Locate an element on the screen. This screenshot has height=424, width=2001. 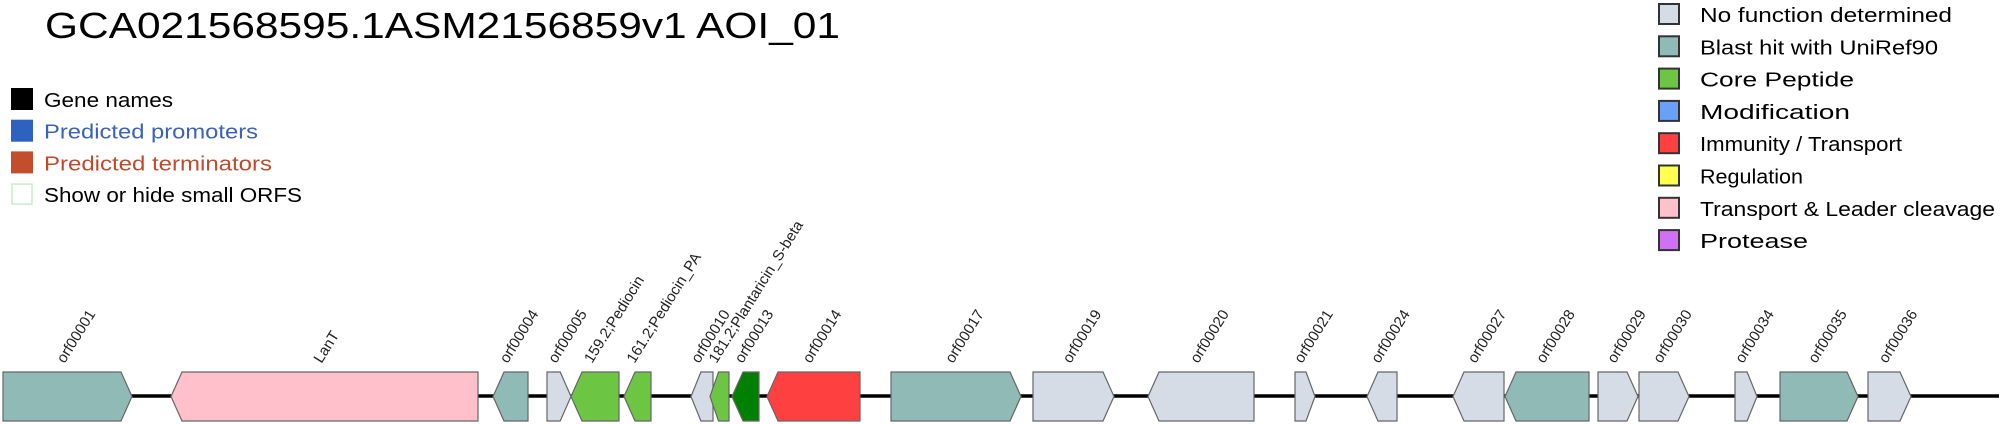
gene-label: orf00014 is located at coordinates (822, 336).